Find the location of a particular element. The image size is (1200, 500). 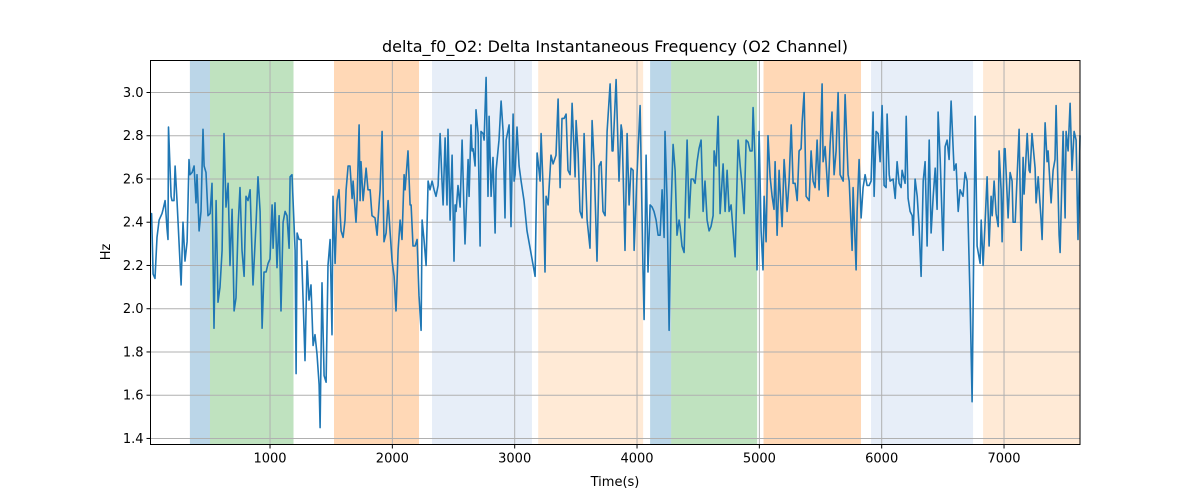

x-tick-label: 5000 is located at coordinates (759, 459).